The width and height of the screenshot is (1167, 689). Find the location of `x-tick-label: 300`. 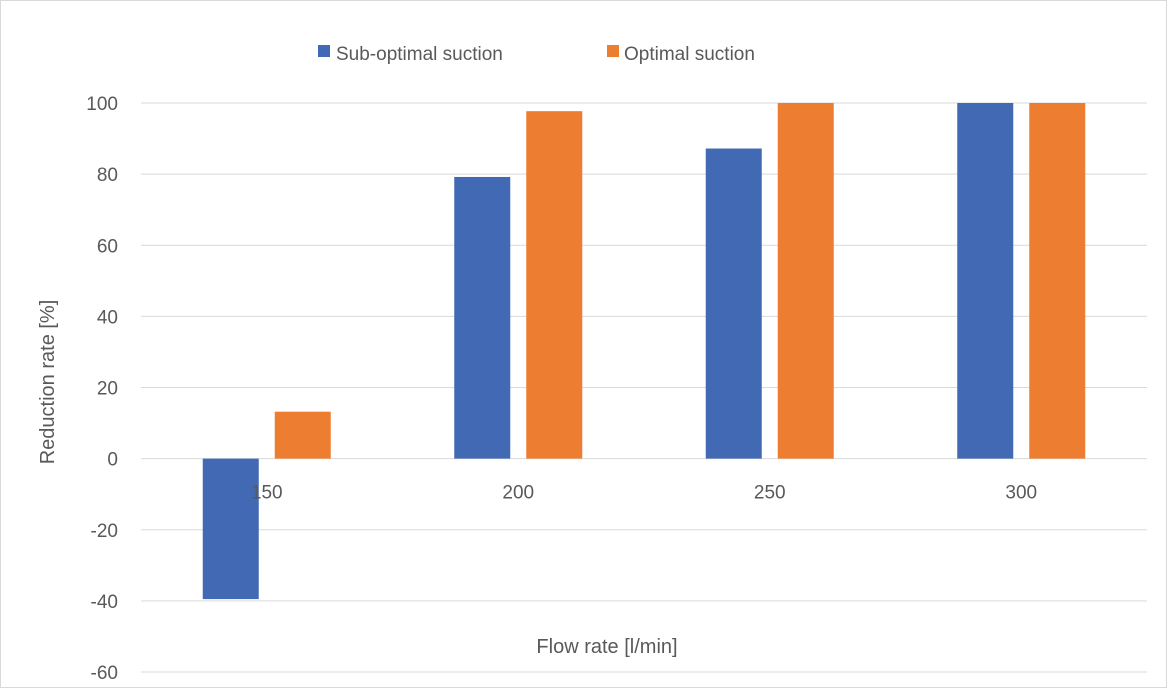

x-tick-label: 300 is located at coordinates (1021, 493).